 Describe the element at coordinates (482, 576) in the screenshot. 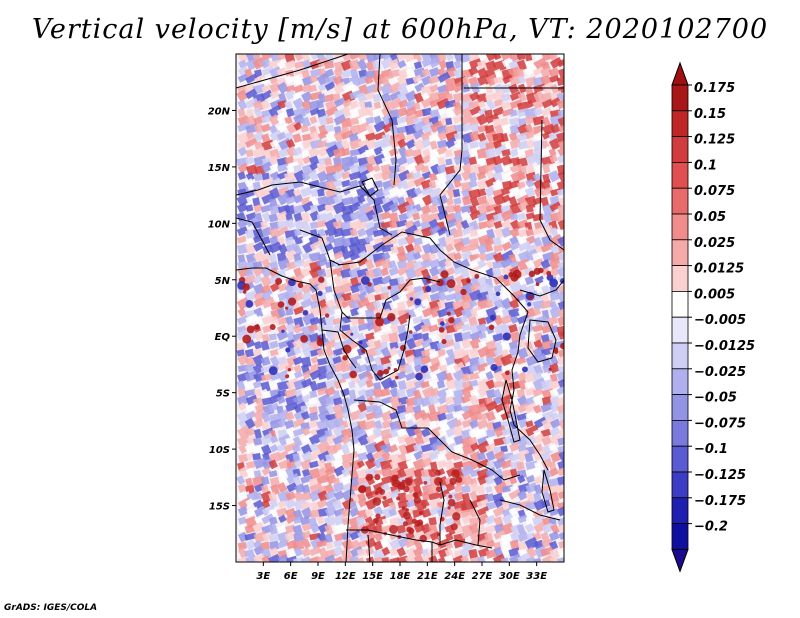

I see `x-tick-label: 27E` at that location.